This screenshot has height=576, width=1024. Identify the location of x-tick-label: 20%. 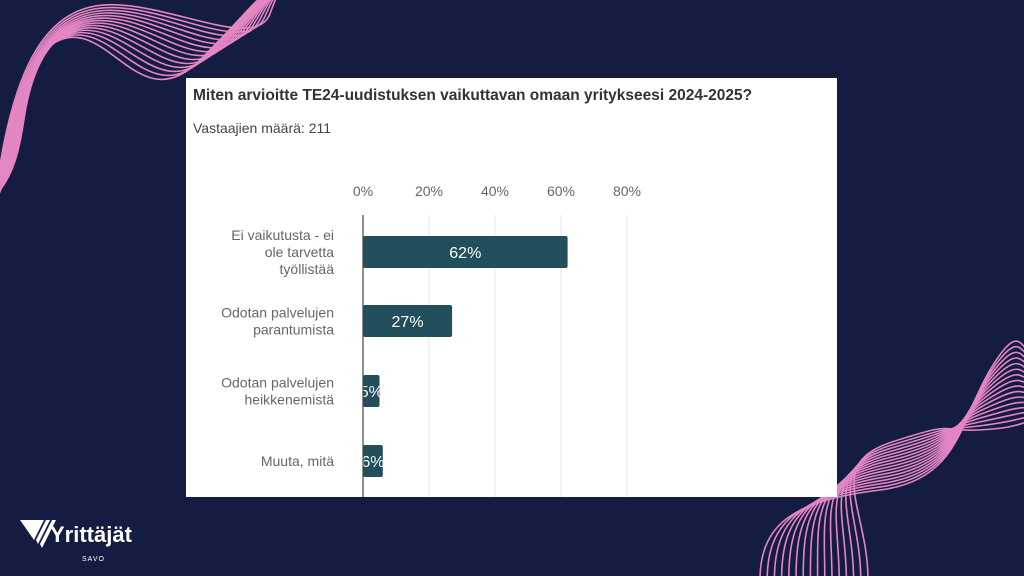
(429, 191).